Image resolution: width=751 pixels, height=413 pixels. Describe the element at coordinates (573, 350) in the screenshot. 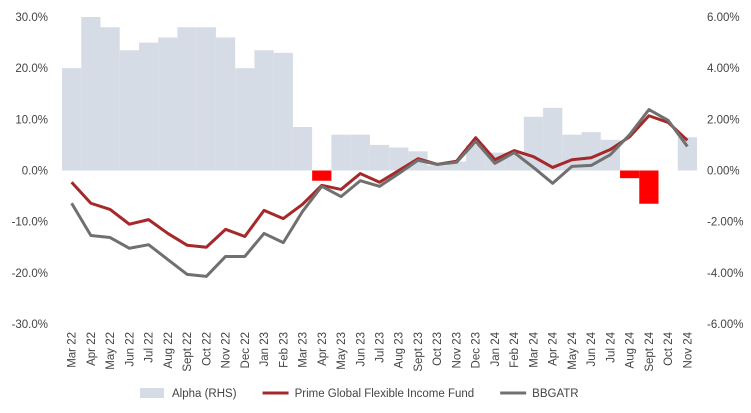

I see `x-tick-label: May 24` at that location.